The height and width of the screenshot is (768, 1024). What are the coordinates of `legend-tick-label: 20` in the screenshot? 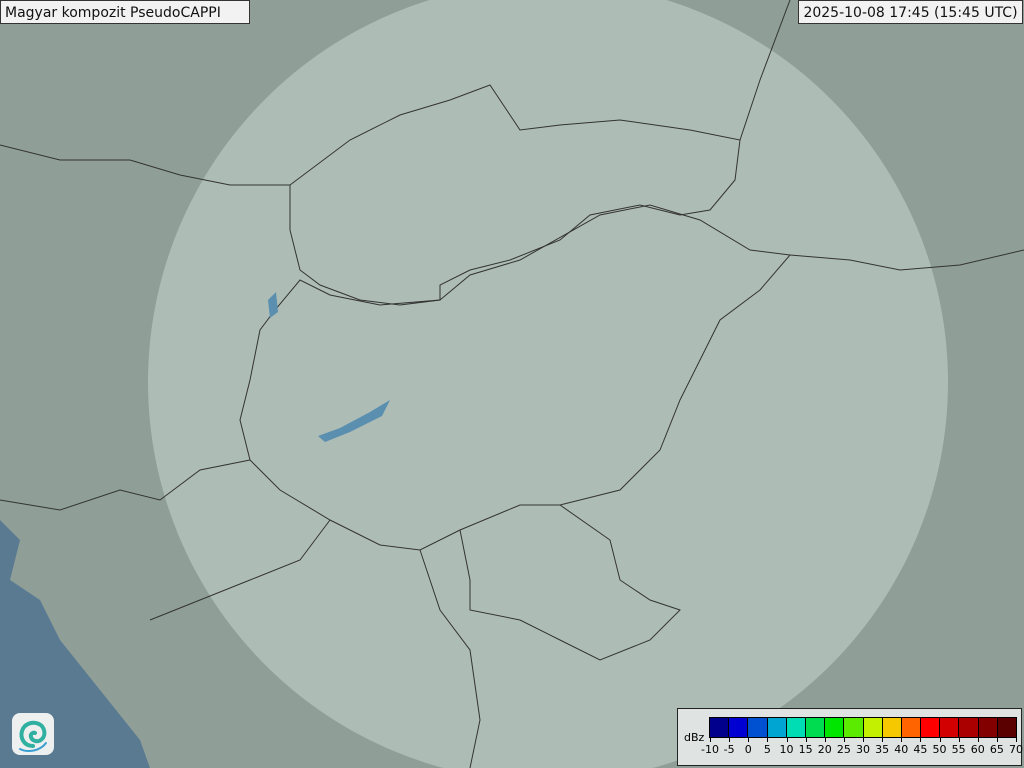 It's located at (824, 749).